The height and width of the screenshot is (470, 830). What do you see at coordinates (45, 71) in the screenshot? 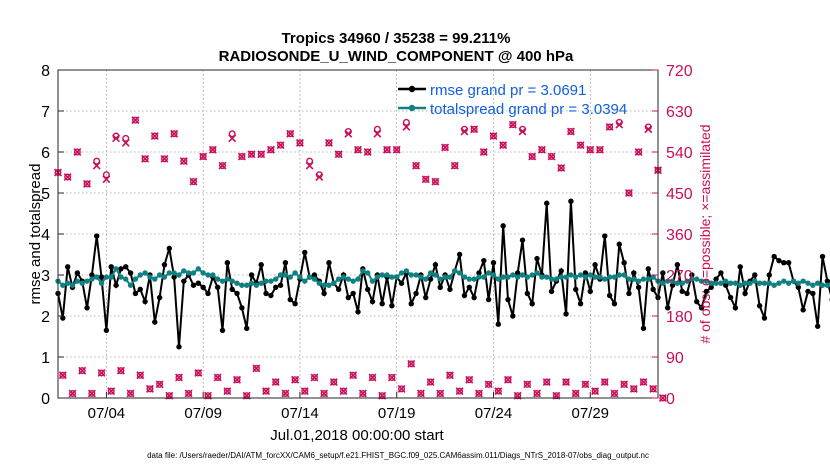
I see `y-tick-label-left: 8` at bounding box center [45, 71].